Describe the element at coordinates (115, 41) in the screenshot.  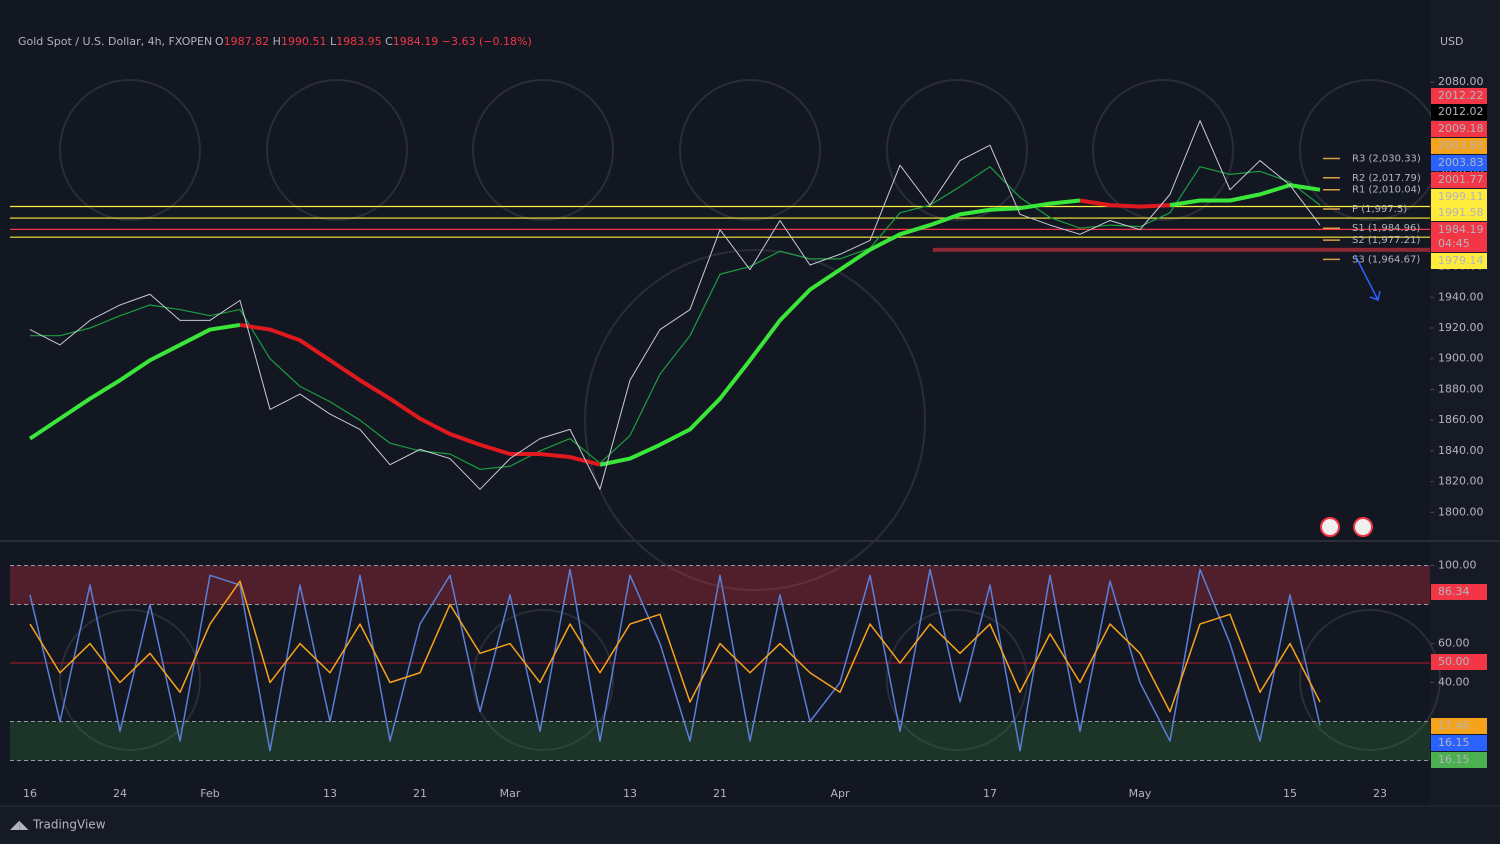
I see `symbol: Gold Spot / U.S. Dollar, 4h, FXOPEN` at that location.